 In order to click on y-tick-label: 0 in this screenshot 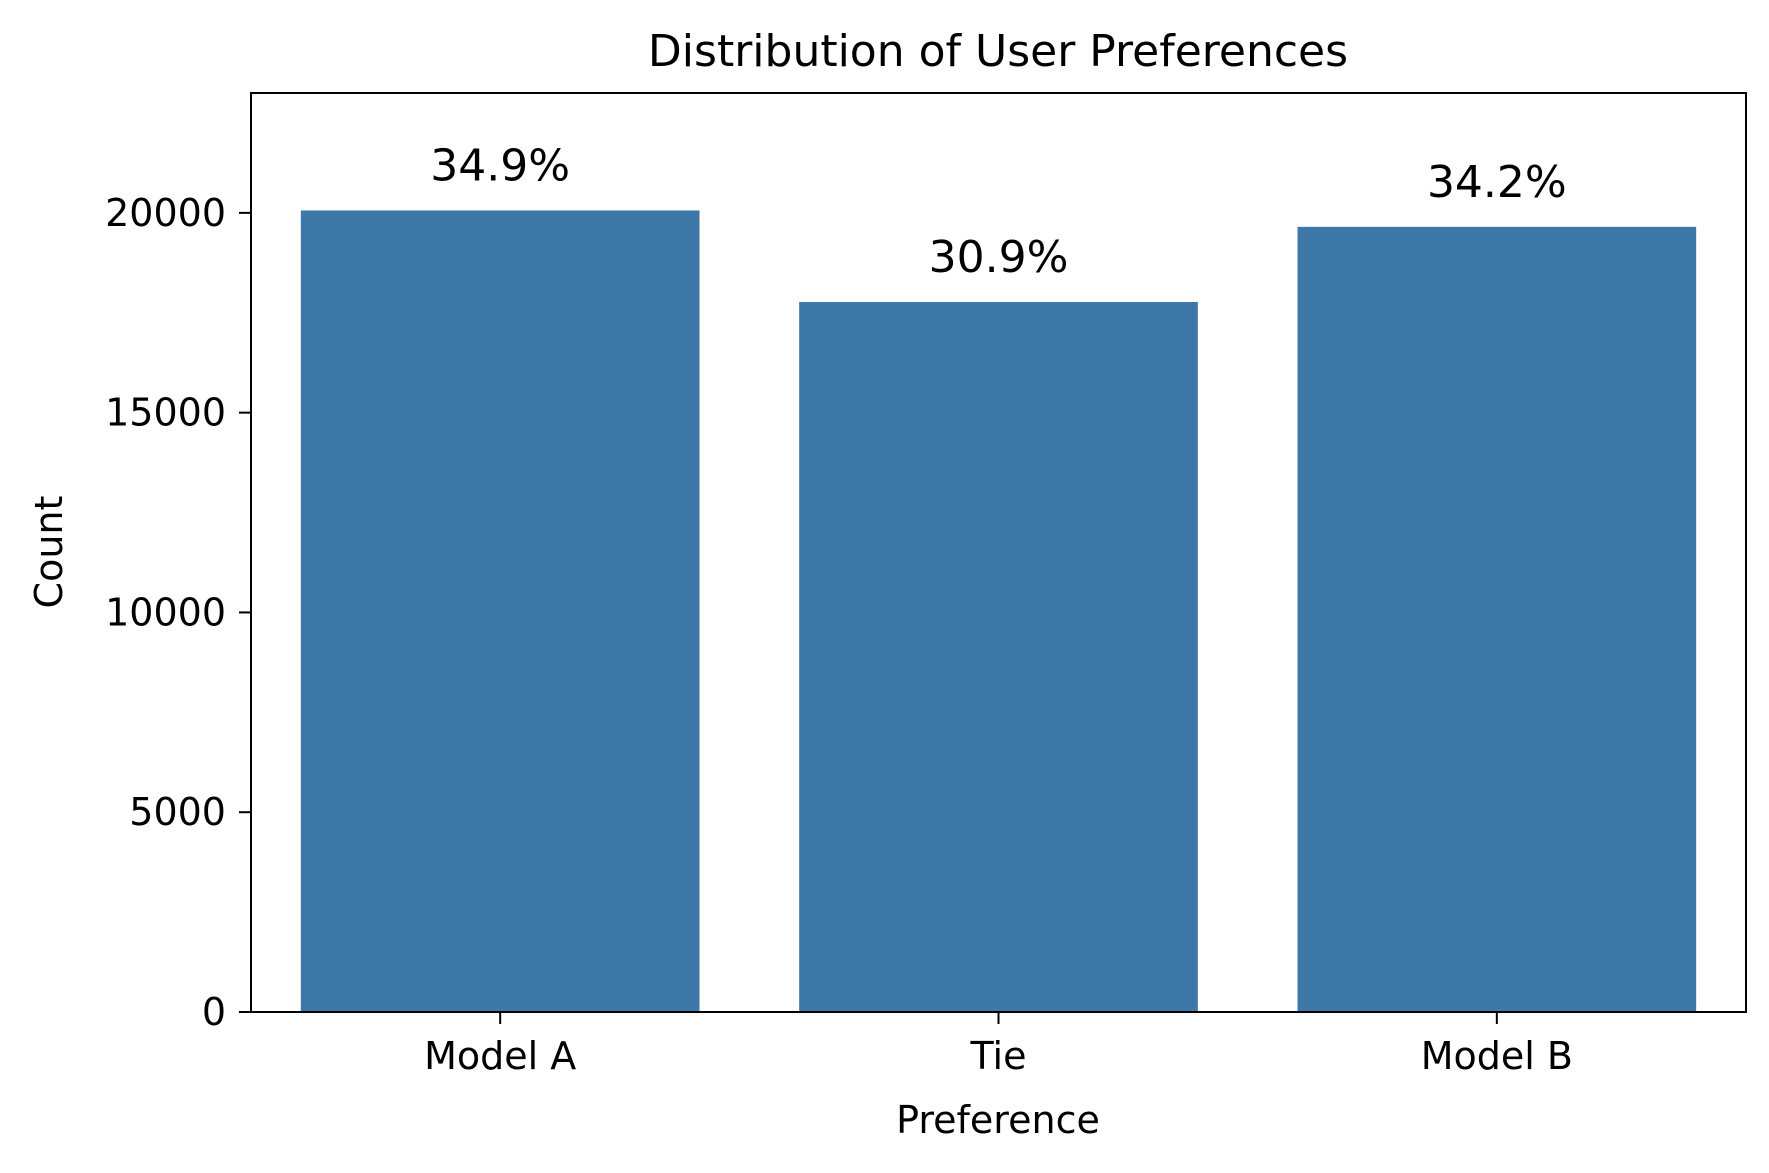, I will do `click(214, 1012)`.